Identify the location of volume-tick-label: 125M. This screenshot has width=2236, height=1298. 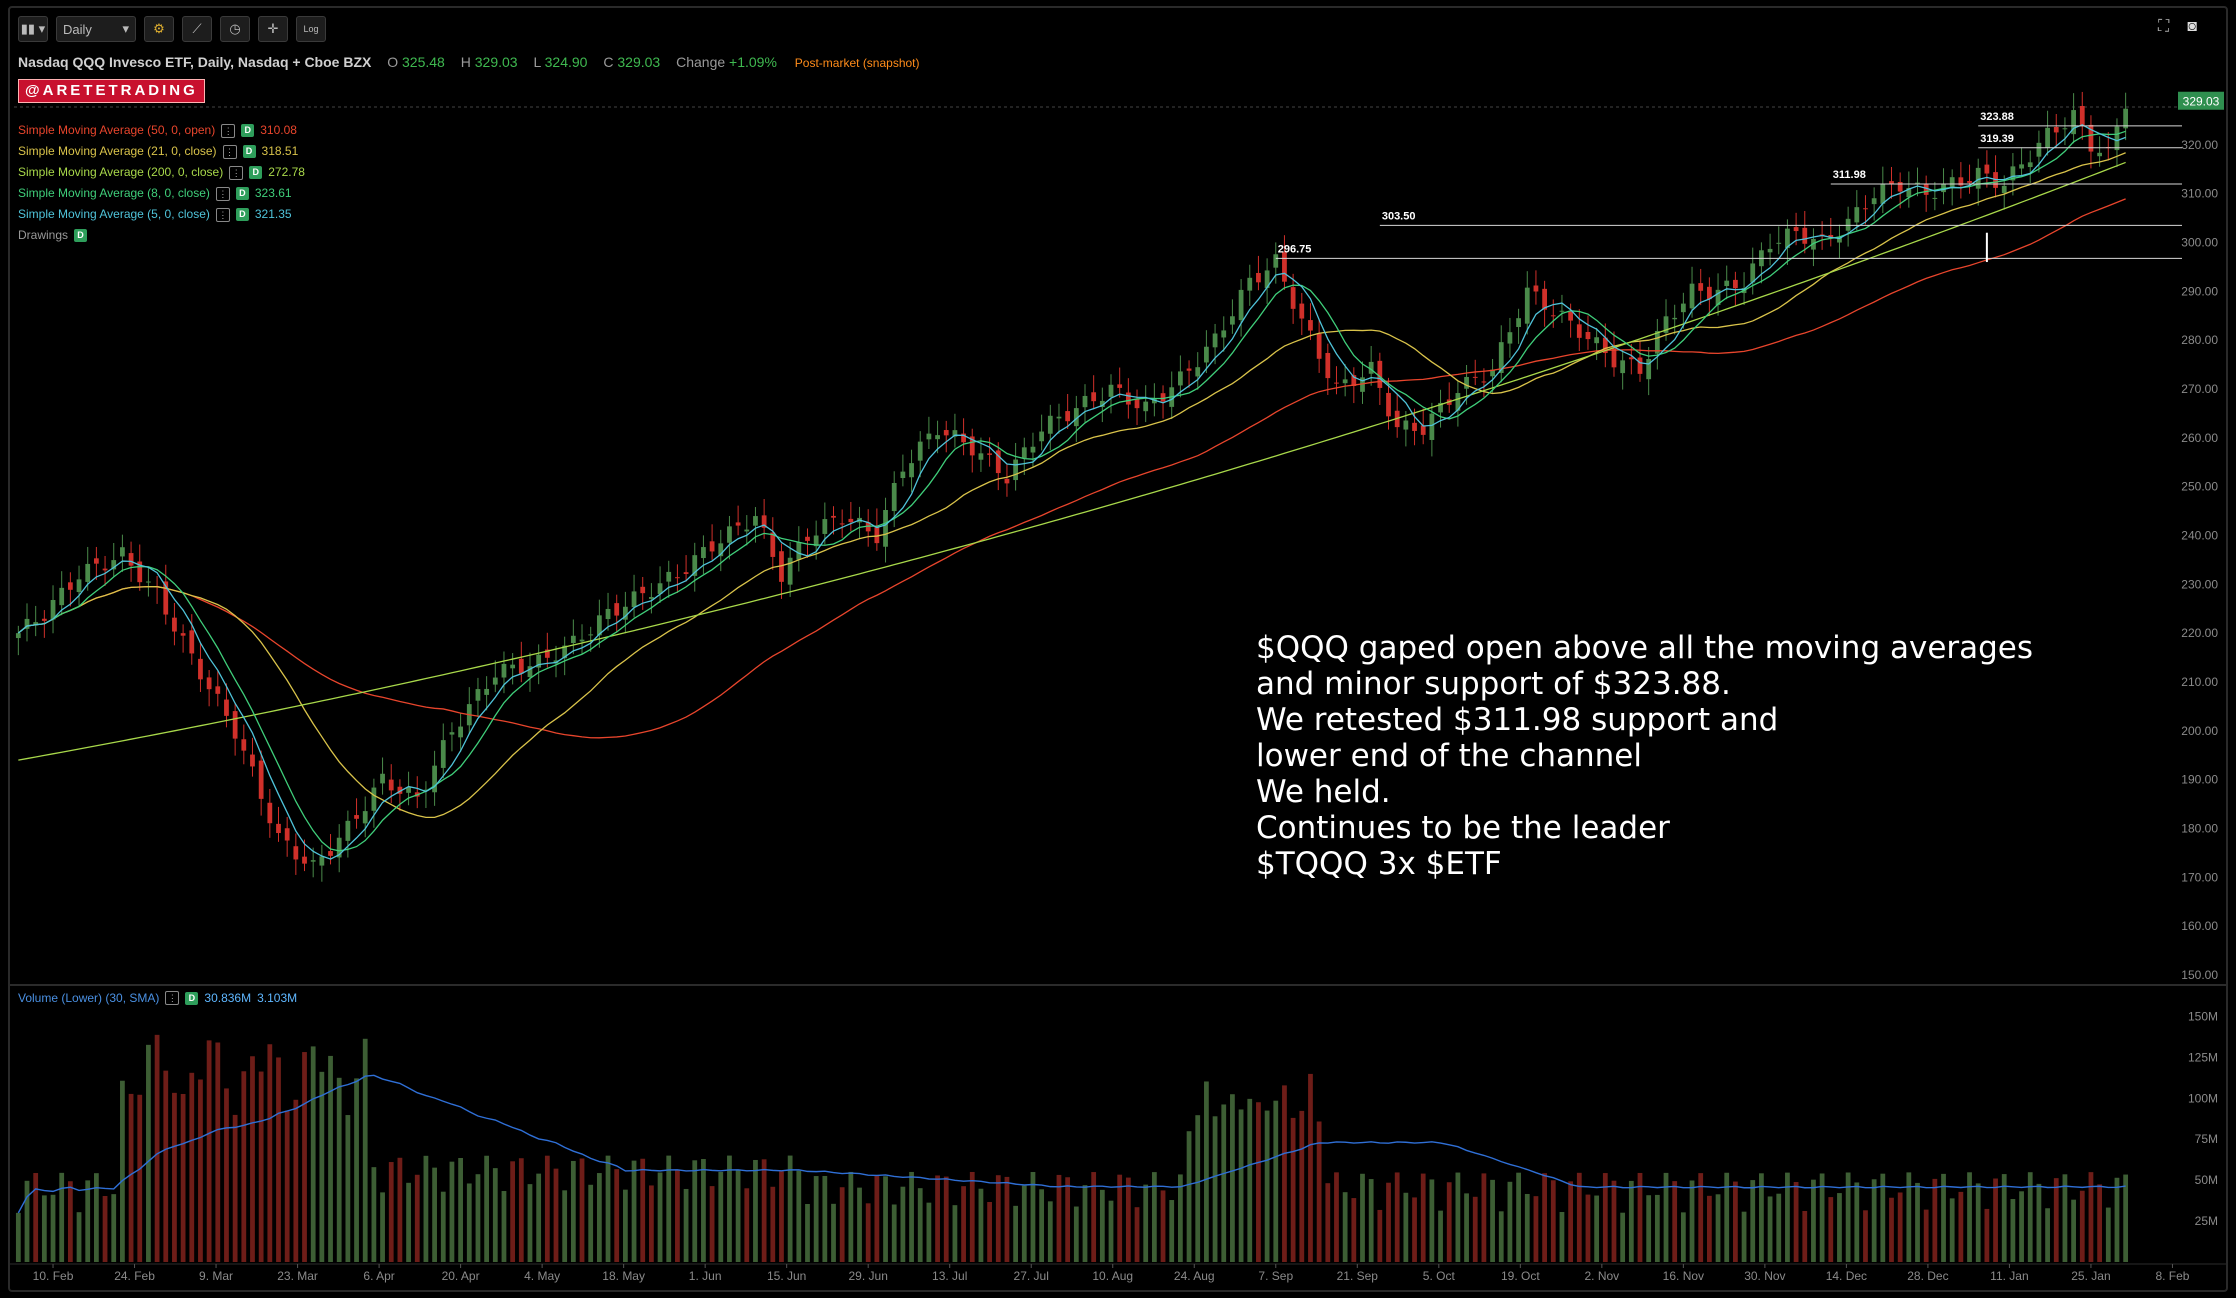
(2203, 1057).